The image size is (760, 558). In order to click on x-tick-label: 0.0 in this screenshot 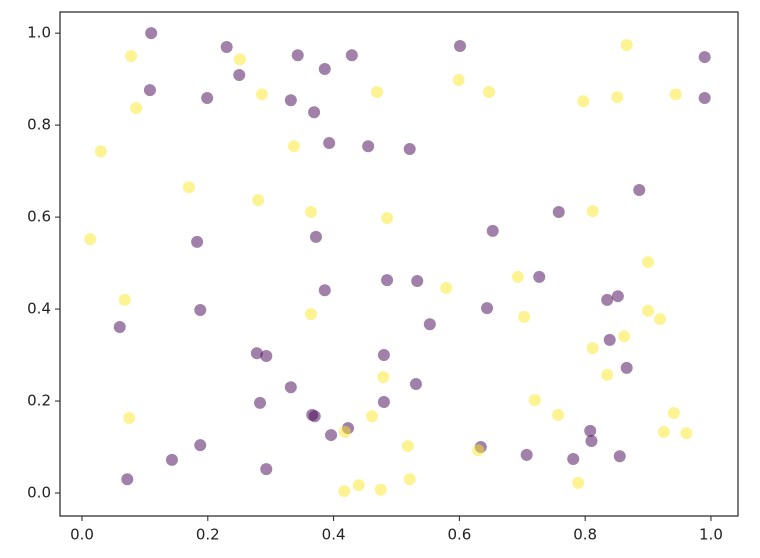, I will do `click(82, 535)`.